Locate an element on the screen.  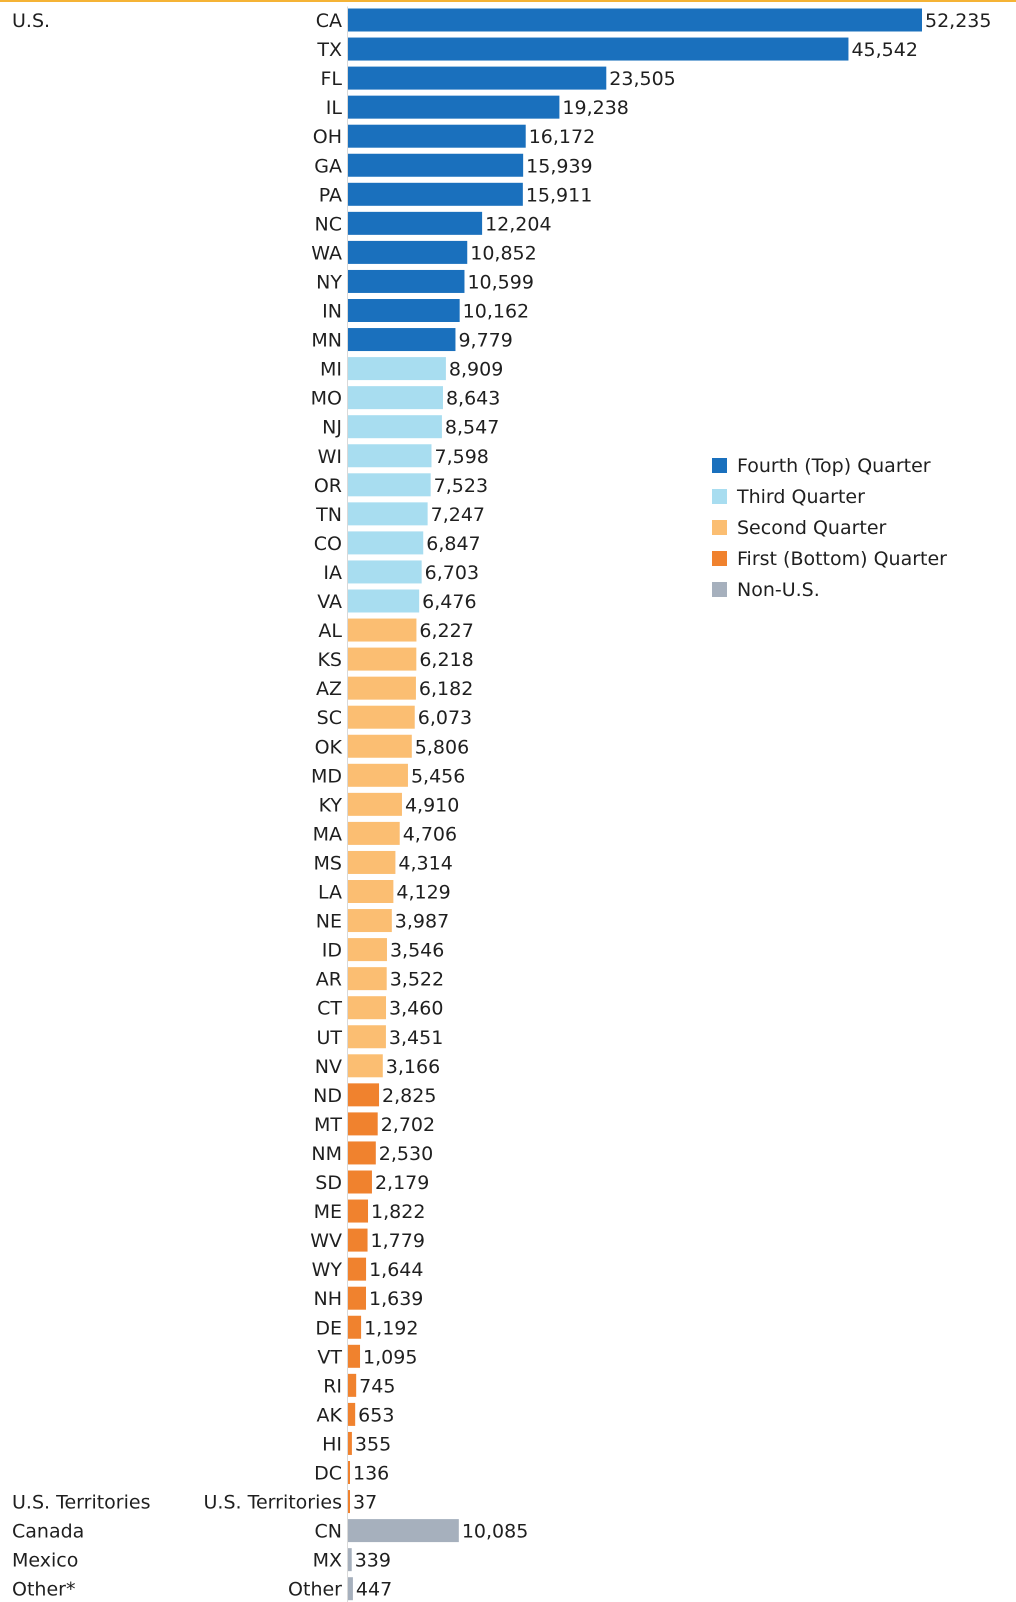
row-label-ms: MS is located at coordinates (328, 863).